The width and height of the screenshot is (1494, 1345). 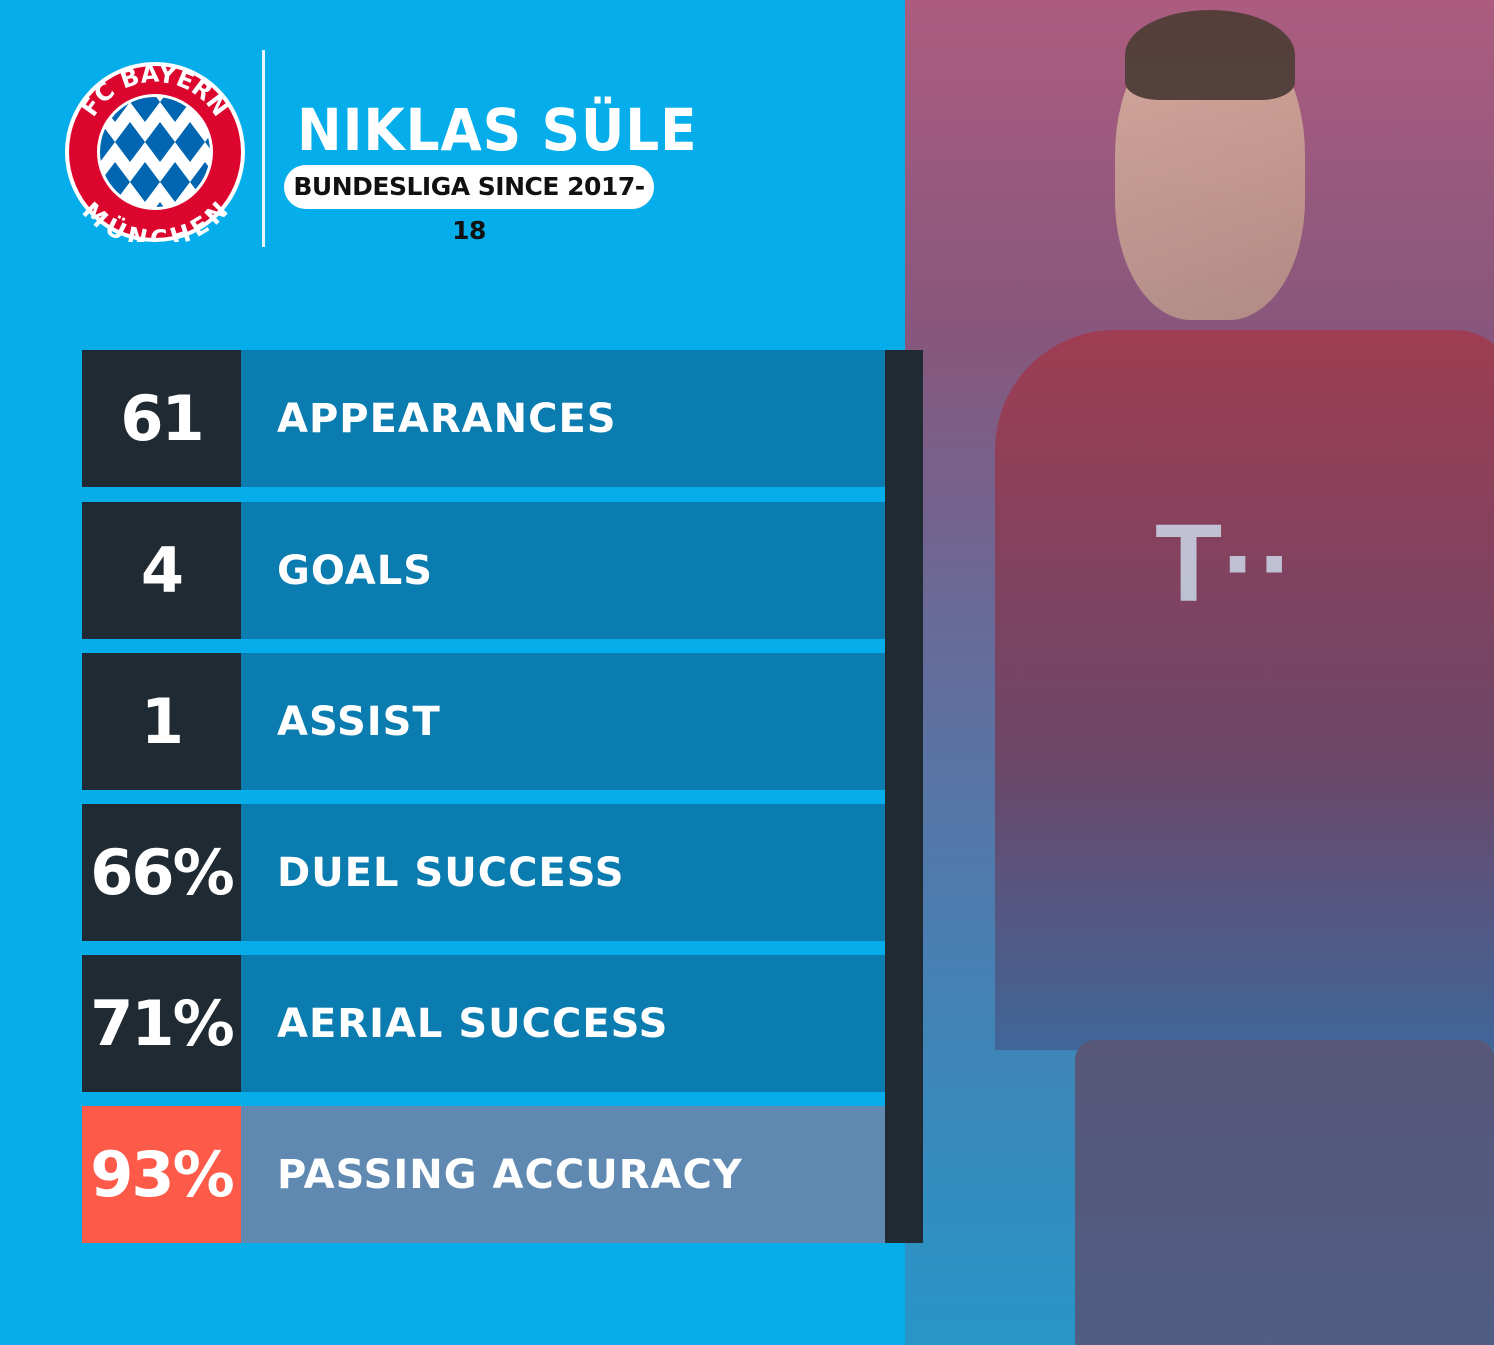 I want to click on stat-row: 61 APPEARANCES, so click(x=483, y=418).